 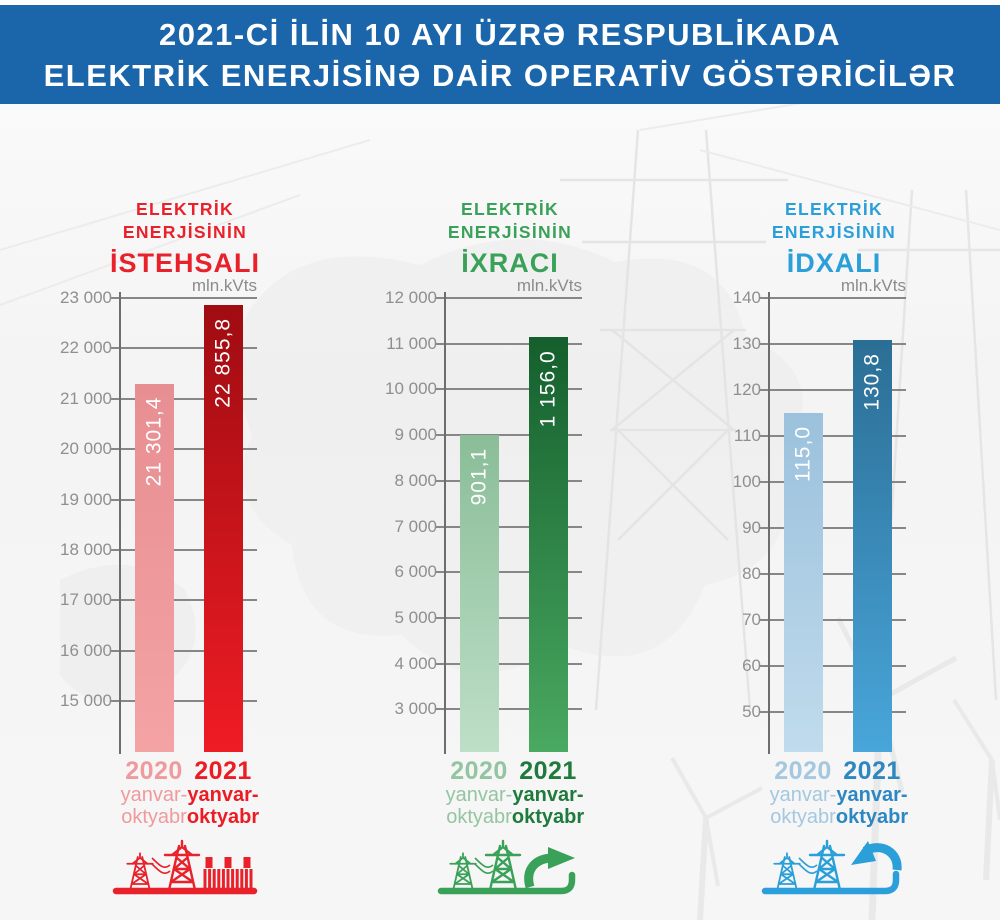 What do you see at coordinates (411, 343) in the screenshot?
I see `tick-label: 11 000` at bounding box center [411, 343].